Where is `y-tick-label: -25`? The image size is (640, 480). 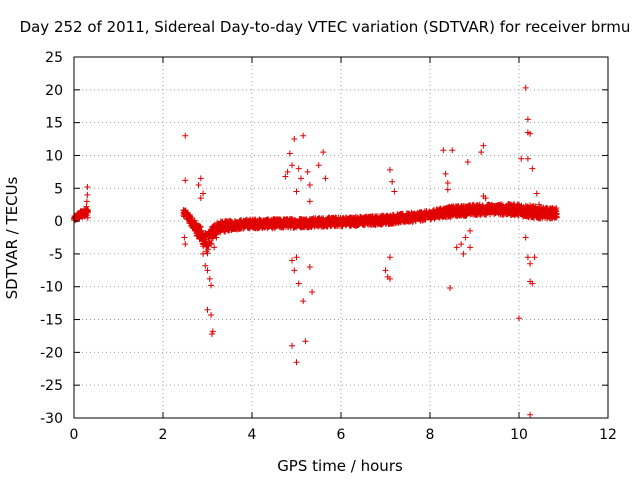 y-tick-label: -25 is located at coordinates (51, 386).